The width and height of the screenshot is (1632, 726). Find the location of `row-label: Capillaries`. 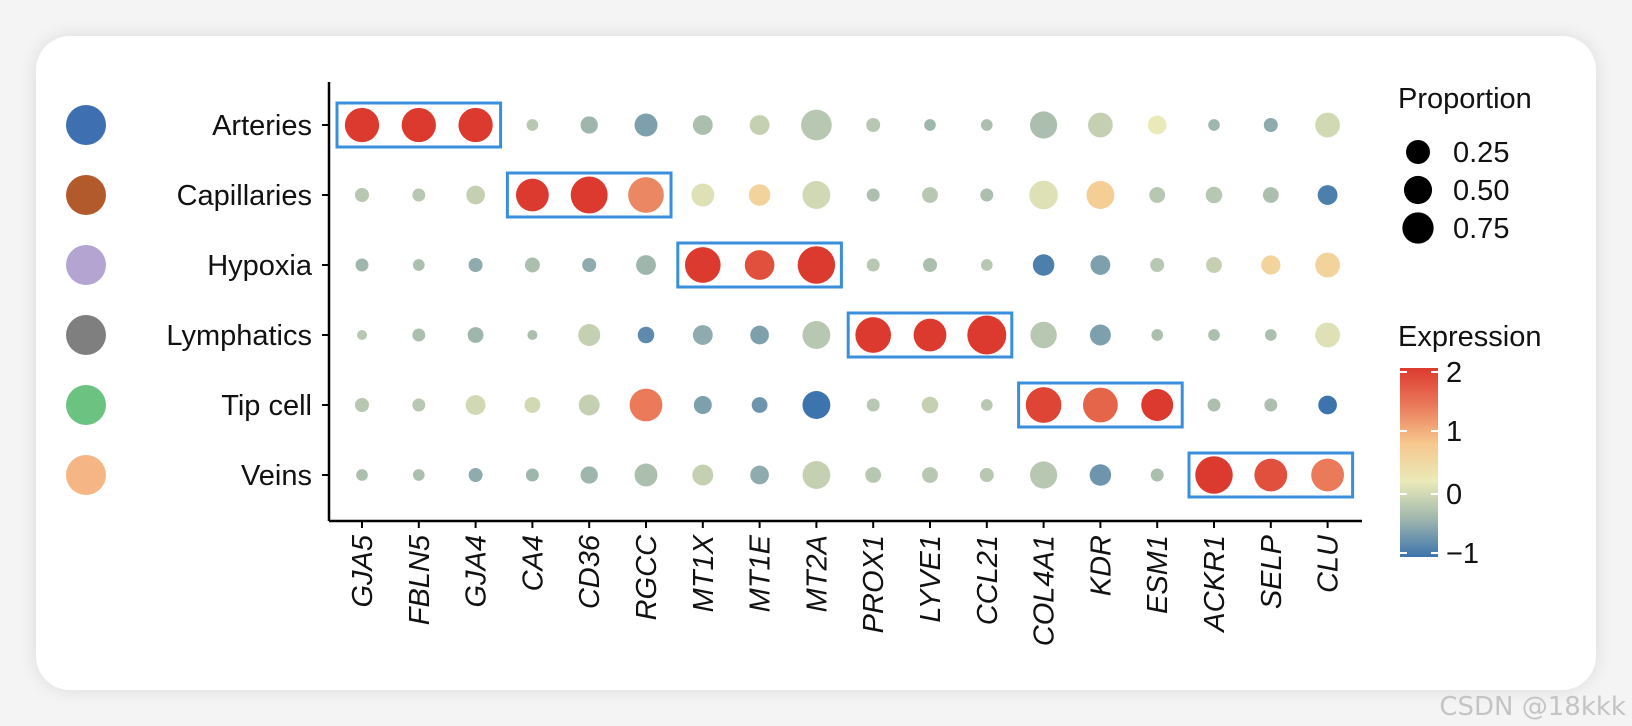

row-label: Capillaries is located at coordinates (244, 196).